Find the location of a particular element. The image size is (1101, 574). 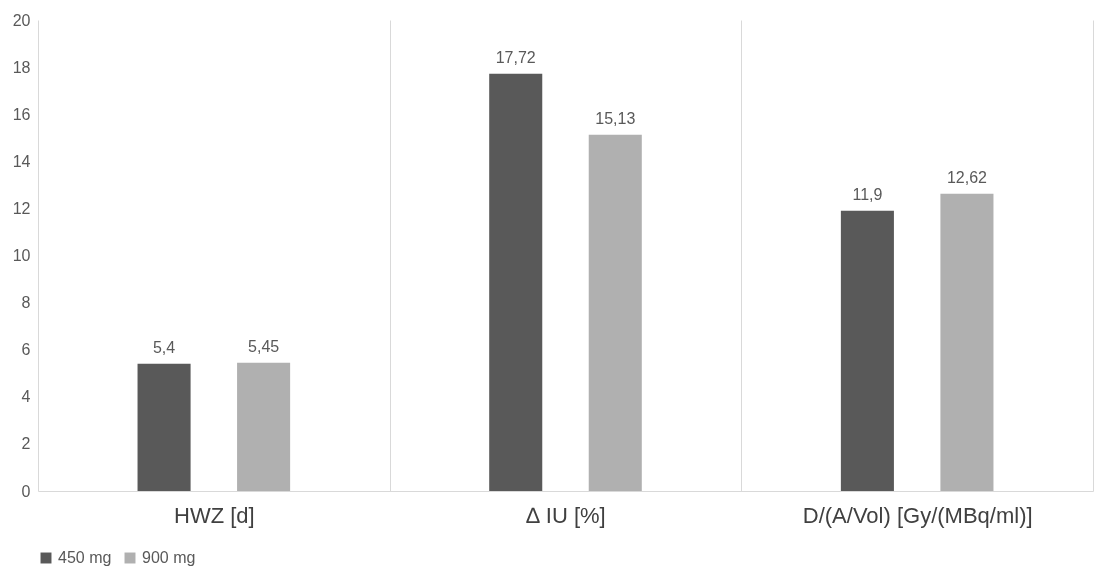

y-tick-label: 18 is located at coordinates (21, 67).